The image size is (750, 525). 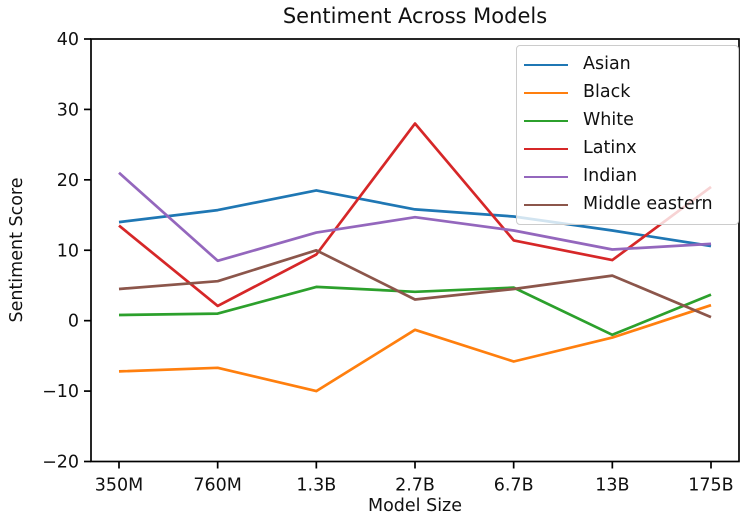 What do you see at coordinates (119, 486) in the screenshot?
I see `x-tick-label: 350M` at bounding box center [119, 486].